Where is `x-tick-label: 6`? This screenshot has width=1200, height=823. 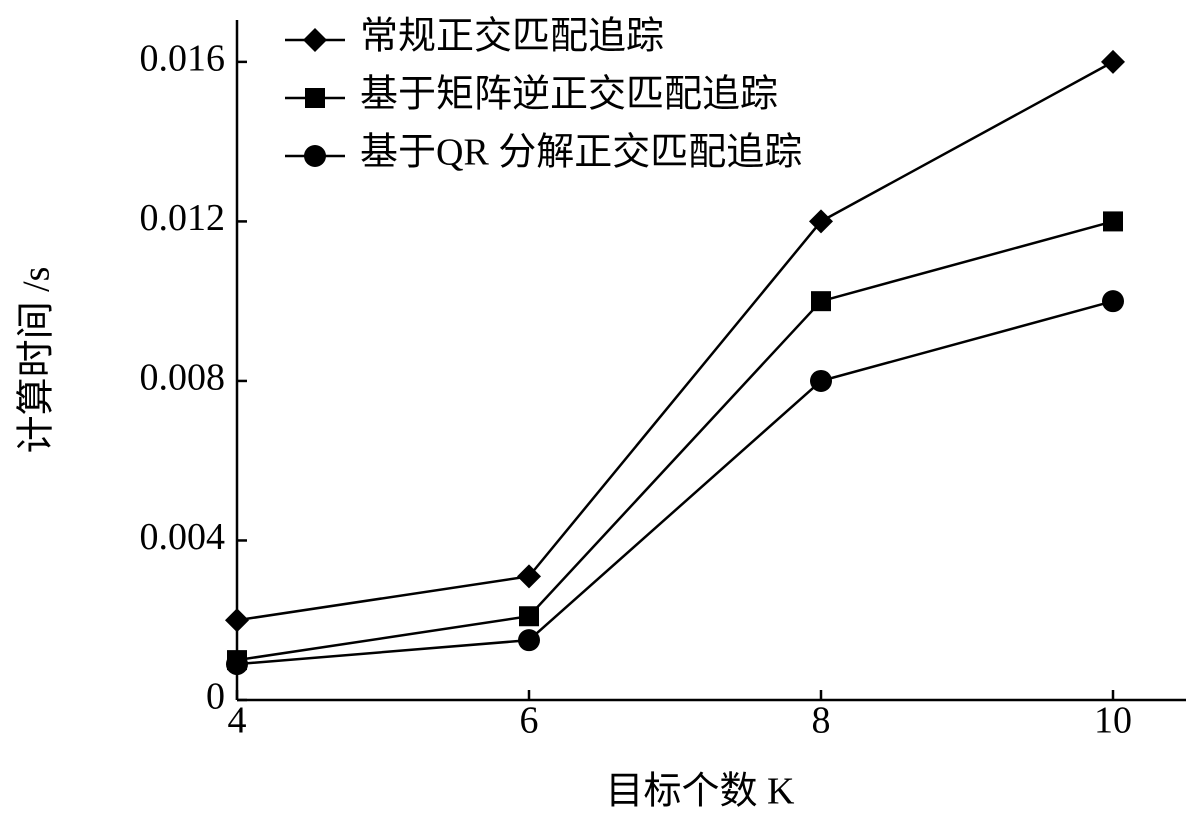
x-tick-label: 6 is located at coordinates (529, 721).